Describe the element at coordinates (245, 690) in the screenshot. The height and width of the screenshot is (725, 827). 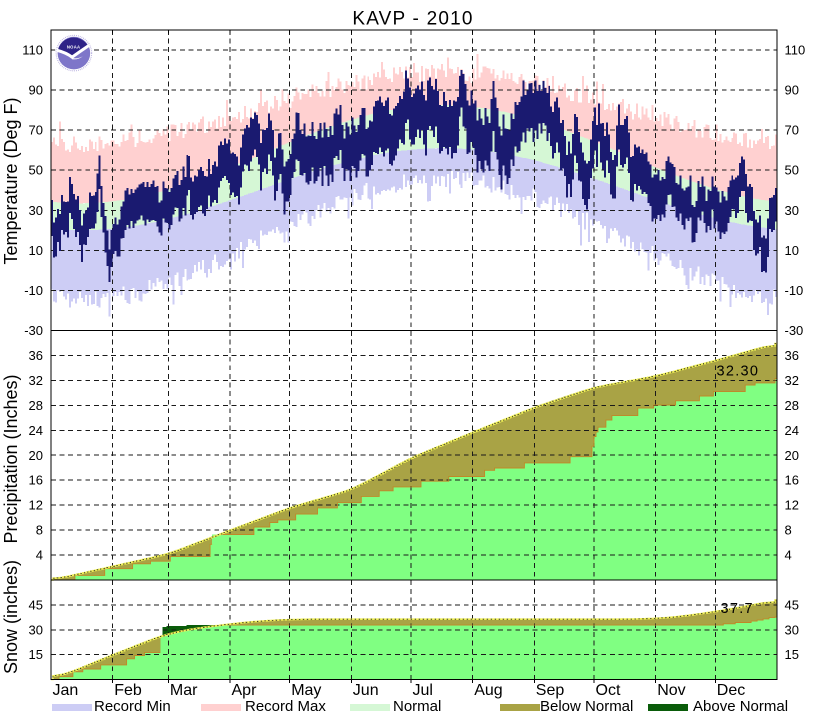
I see `svg-text: Apr` at that location.